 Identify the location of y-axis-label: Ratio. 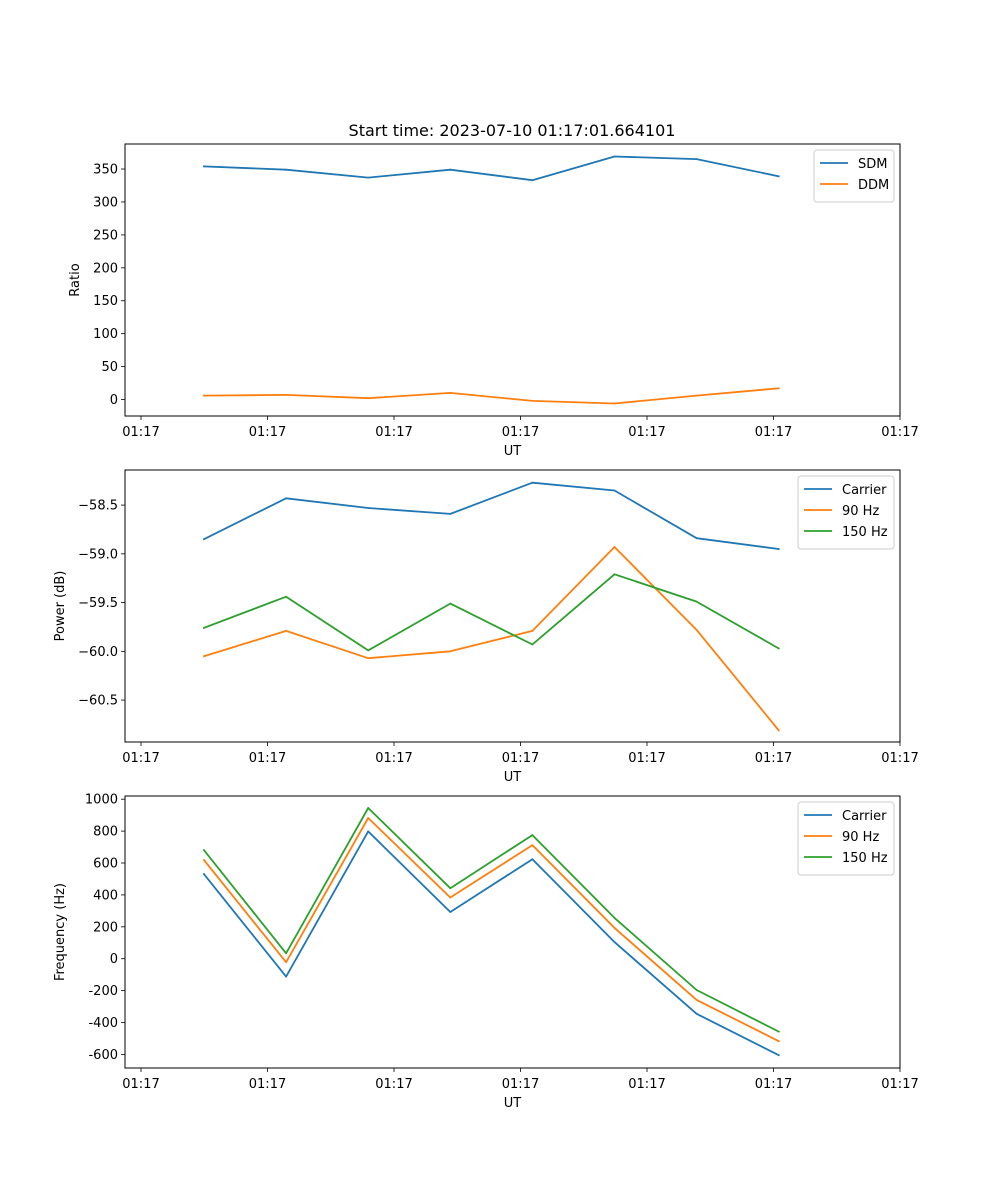
(75, 279).